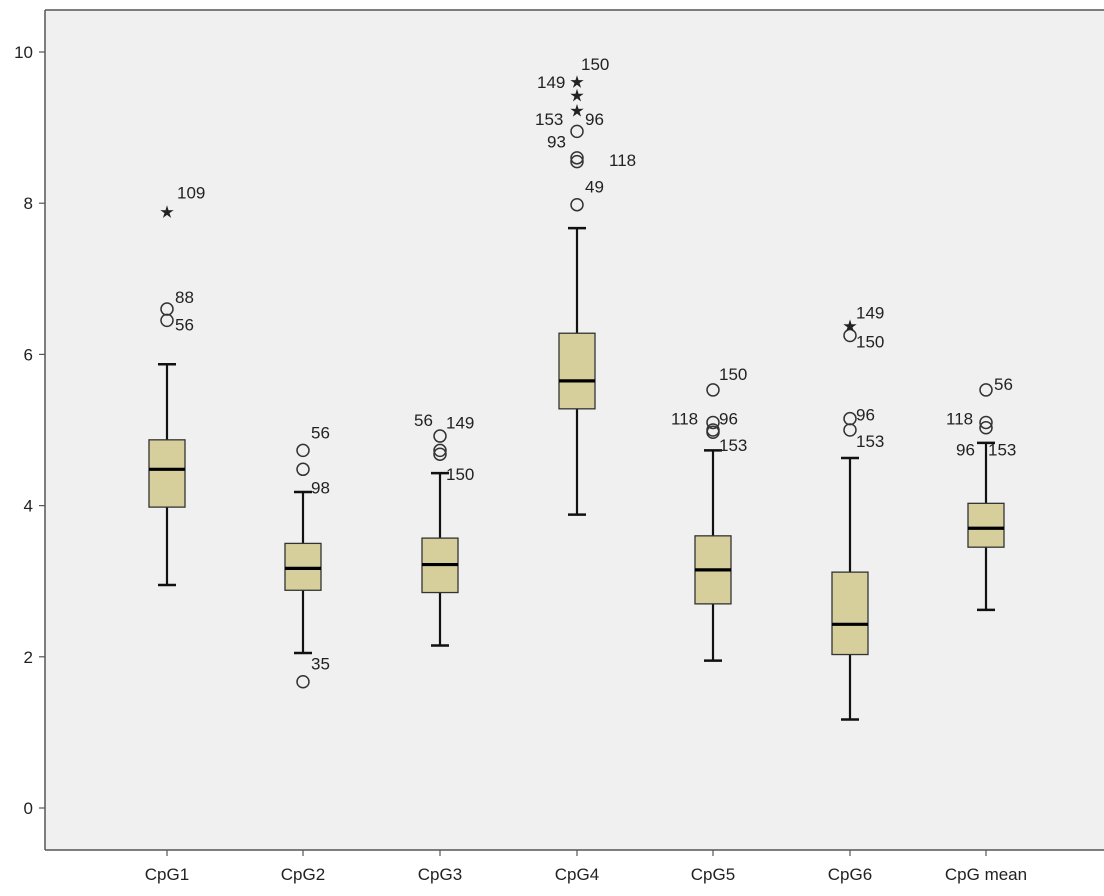 Image resolution: width=1104 pixels, height=896 pixels. Describe the element at coordinates (713, 874) in the screenshot. I see `x-tick-label: CpG5` at that location.